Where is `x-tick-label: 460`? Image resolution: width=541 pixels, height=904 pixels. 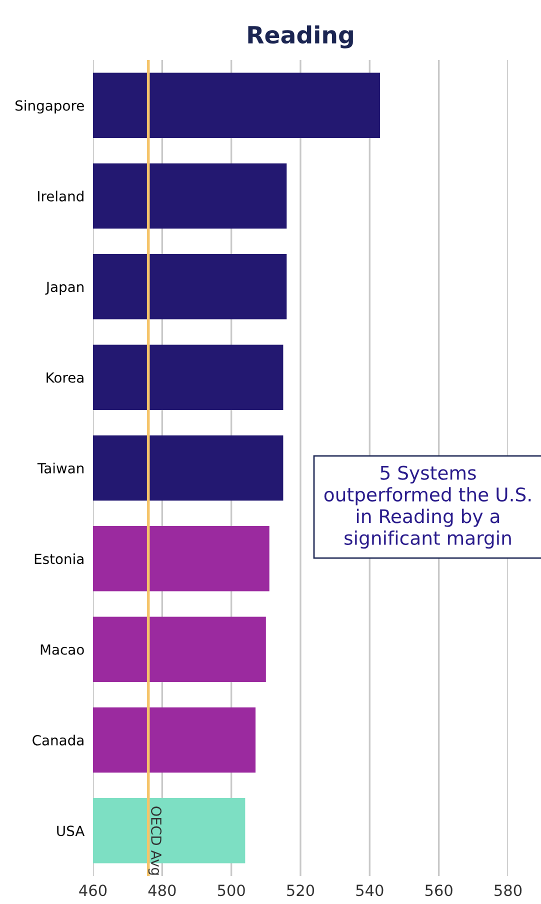 x-tick-label: 460 is located at coordinates (93, 890).